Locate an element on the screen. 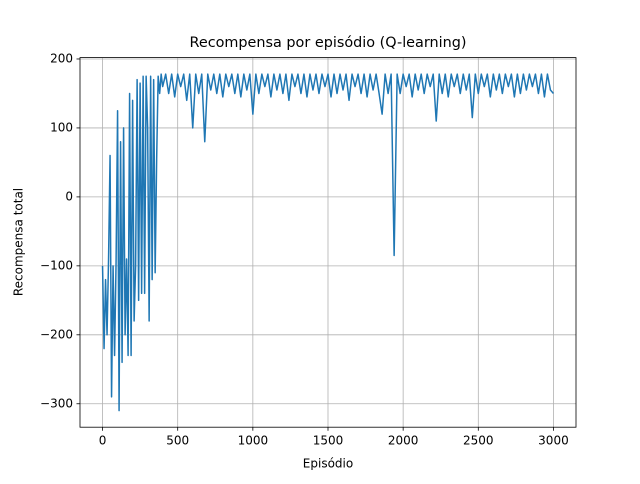 This screenshot has width=640, height=484. y-tick-label: 200 is located at coordinates (61, 58).